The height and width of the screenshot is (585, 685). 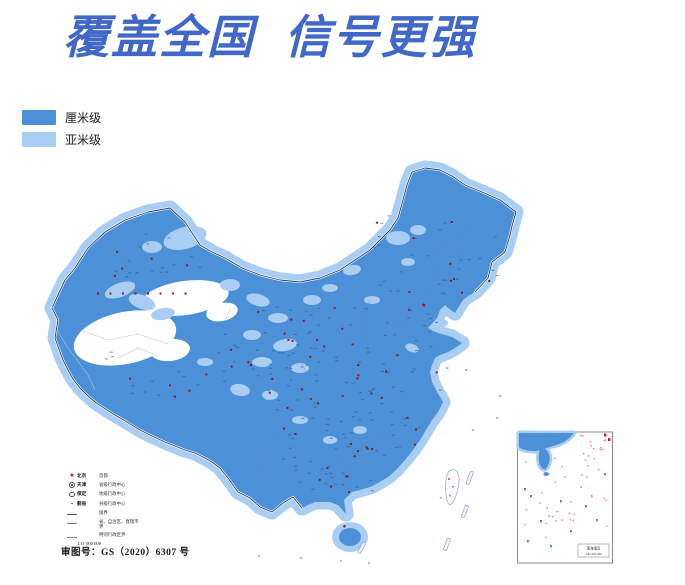 I want to click on legend-desc: 国界, so click(x=103, y=512).